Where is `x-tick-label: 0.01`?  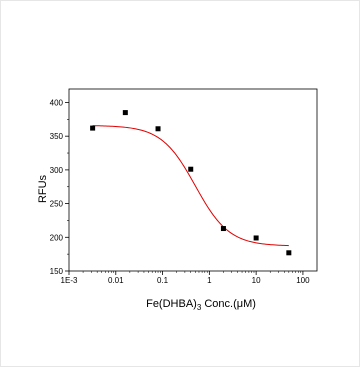 x-tick-label: 0.01 is located at coordinates (116, 280).